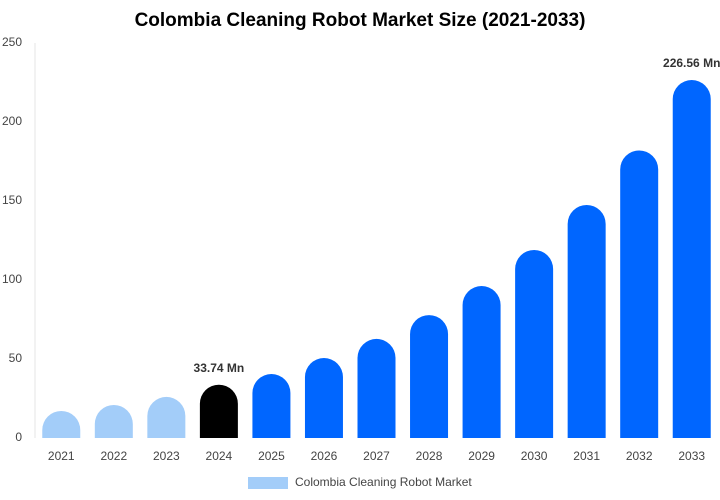 The height and width of the screenshot is (500, 720). What do you see at coordinates (534, 456) in the screenshot?
I see `x-tick-label: 2030` at bounding box center [534, 456].